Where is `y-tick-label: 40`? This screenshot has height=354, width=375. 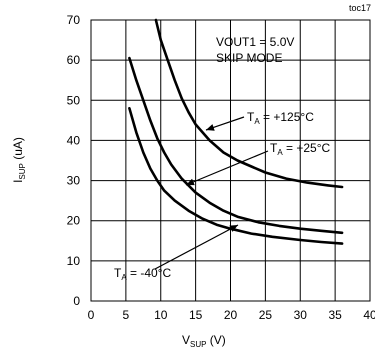 y-tick-label: 40 is located at coordinates (74, 140).